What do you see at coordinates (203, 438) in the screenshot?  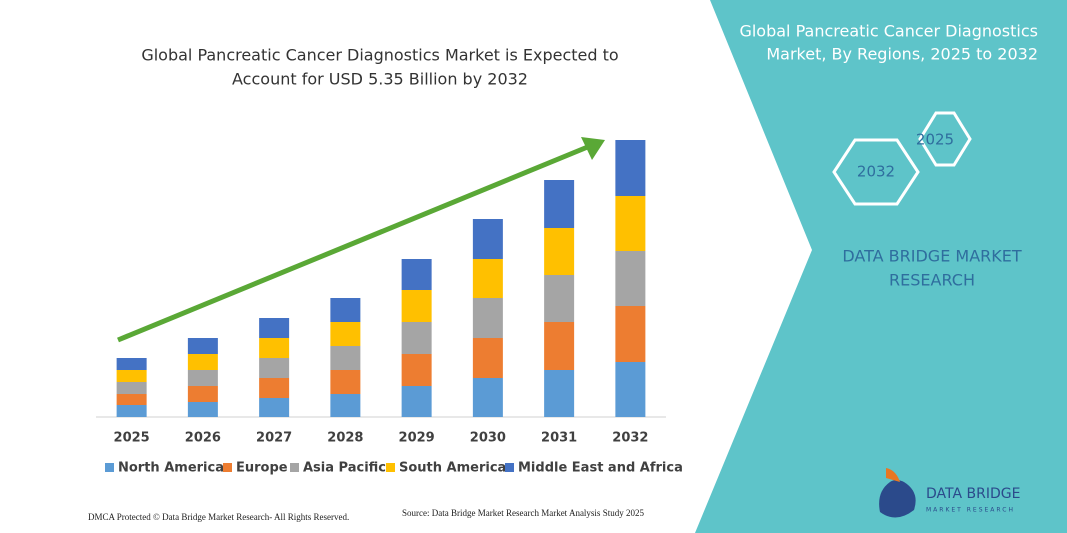 I see `x-tick-label: 2026` at bounding box center [203, 438].